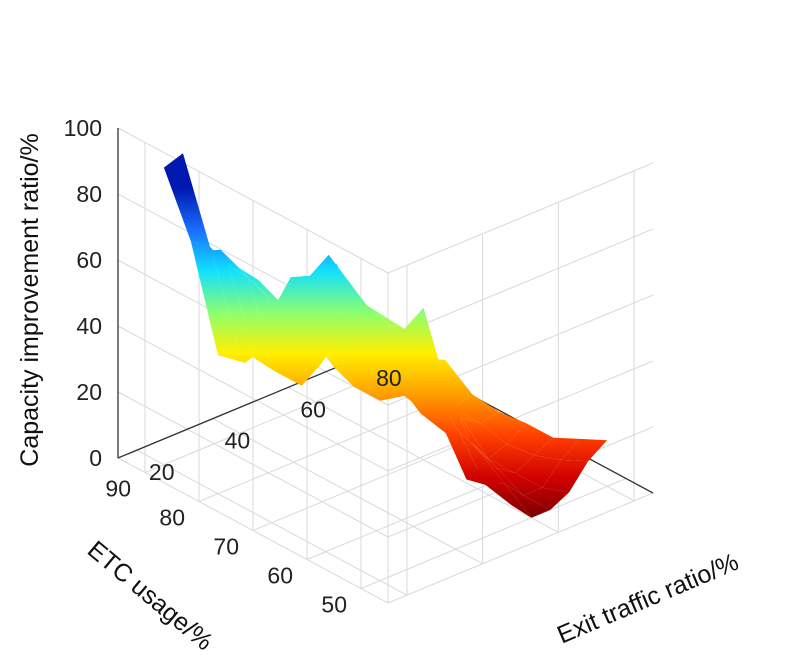 The height and width of the screenshot is (666, 791). I want to click on x-tick-label: 20, so click(162, 472).